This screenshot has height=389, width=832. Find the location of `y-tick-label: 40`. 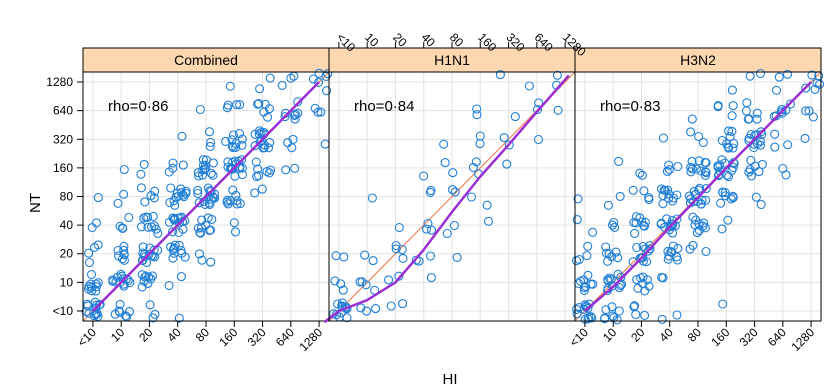

y-tick-label: 40 is located at coordinates (67, 225).